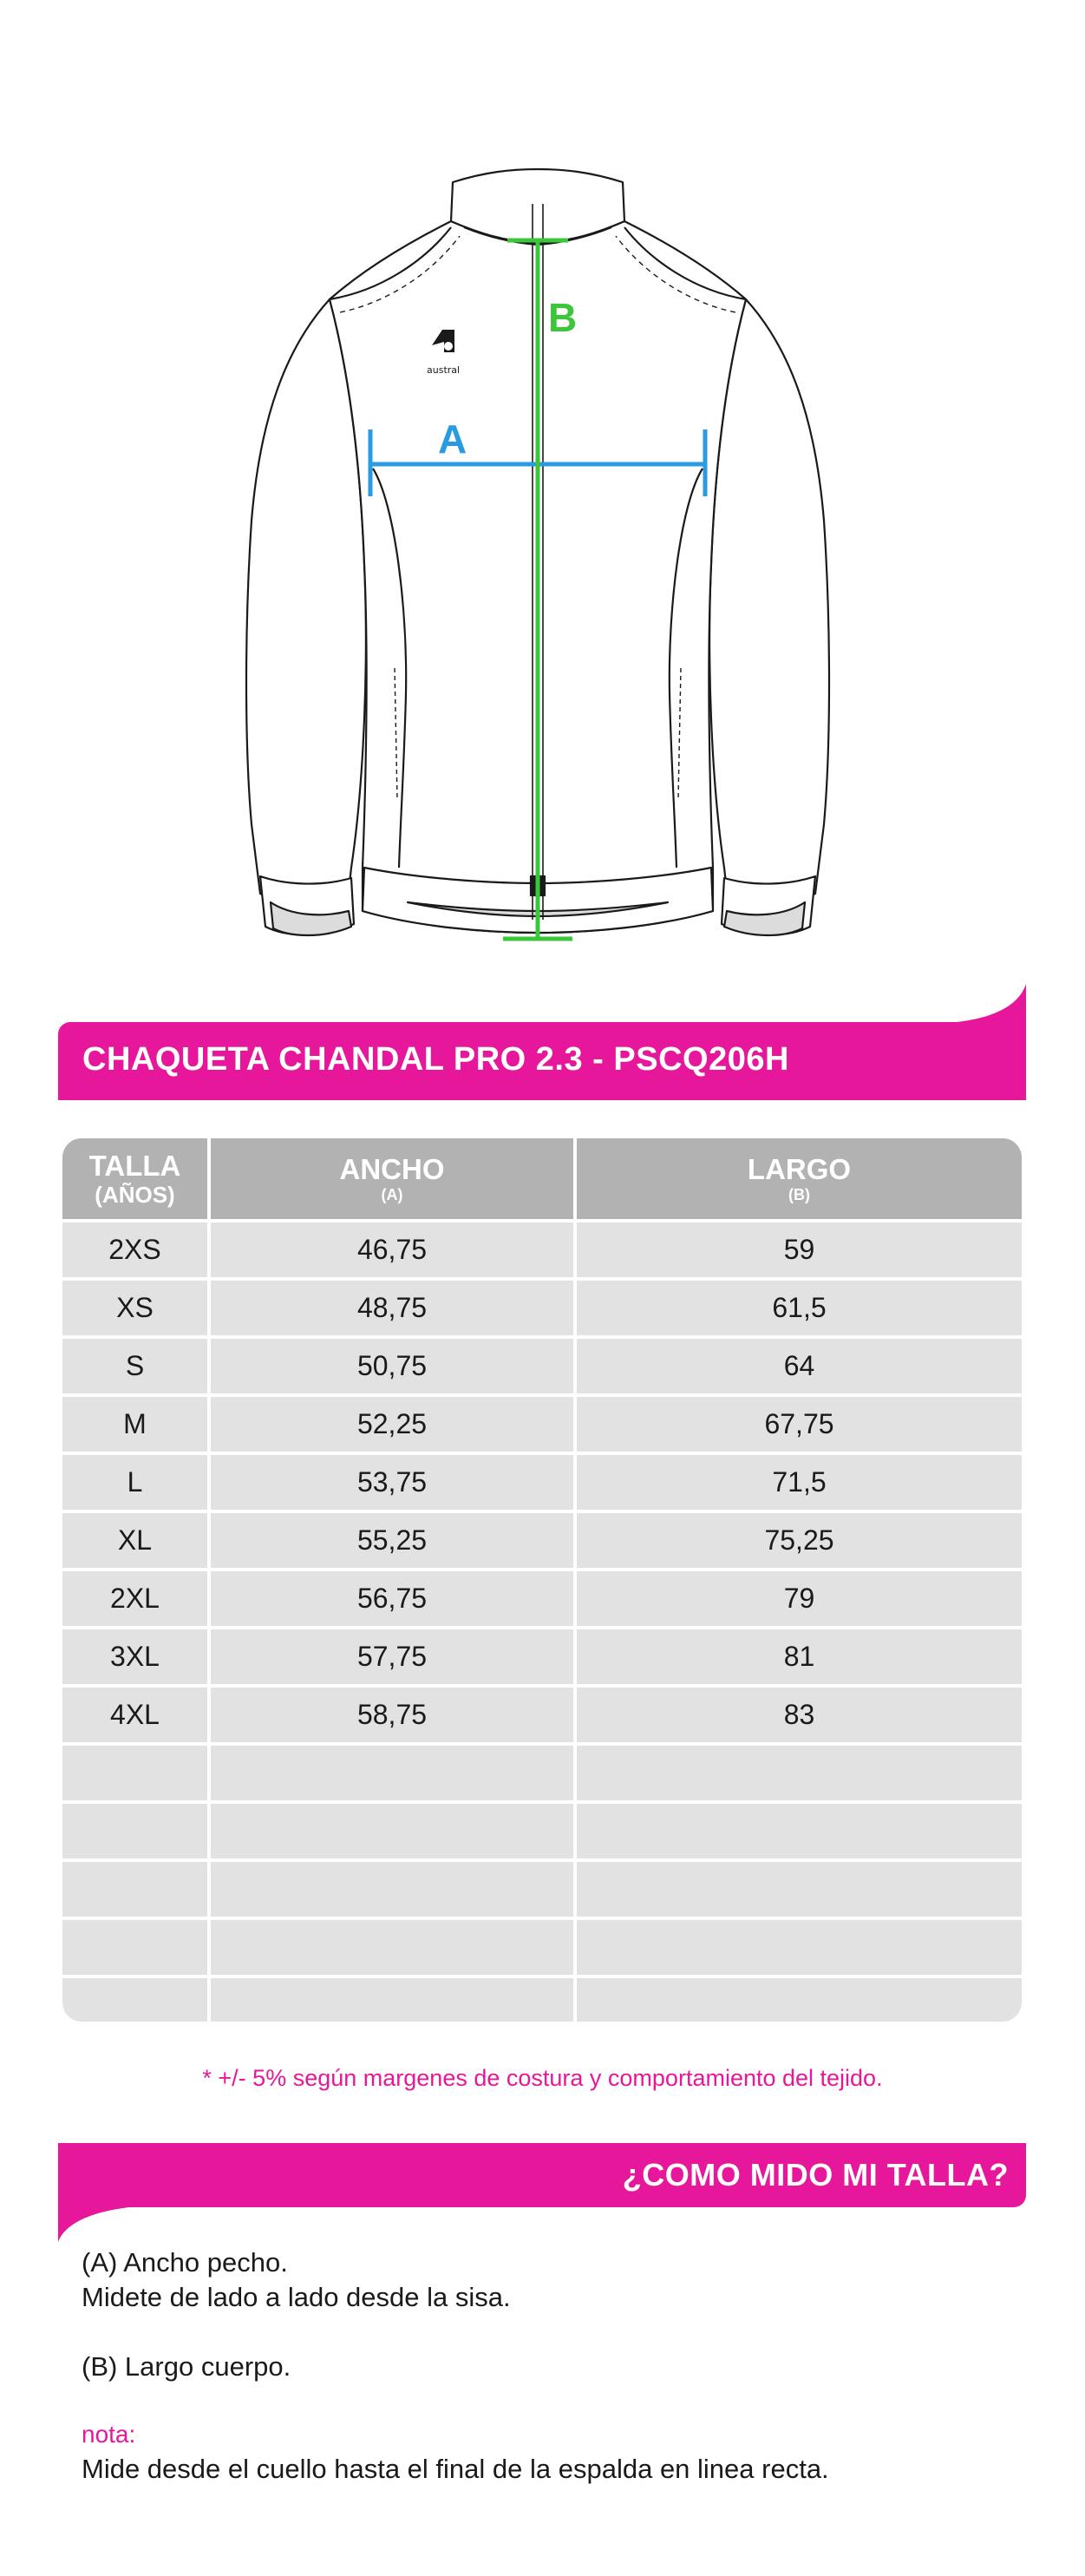  I want to click on cell-width: 50,75, so click(394, 1368).